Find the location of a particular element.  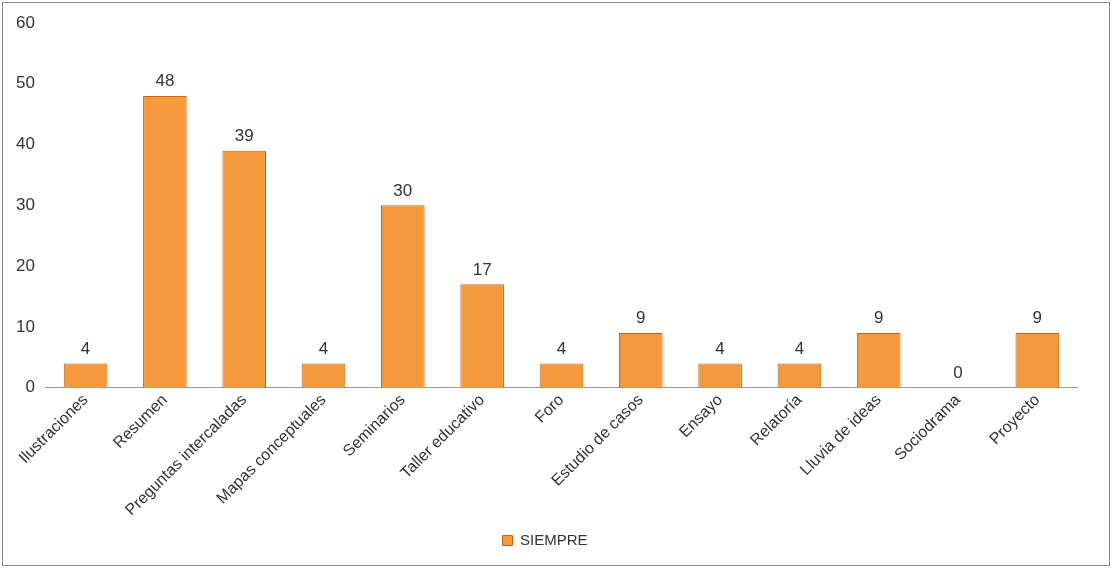

x-tick-label: Foro is located at coordinates (549, 408).